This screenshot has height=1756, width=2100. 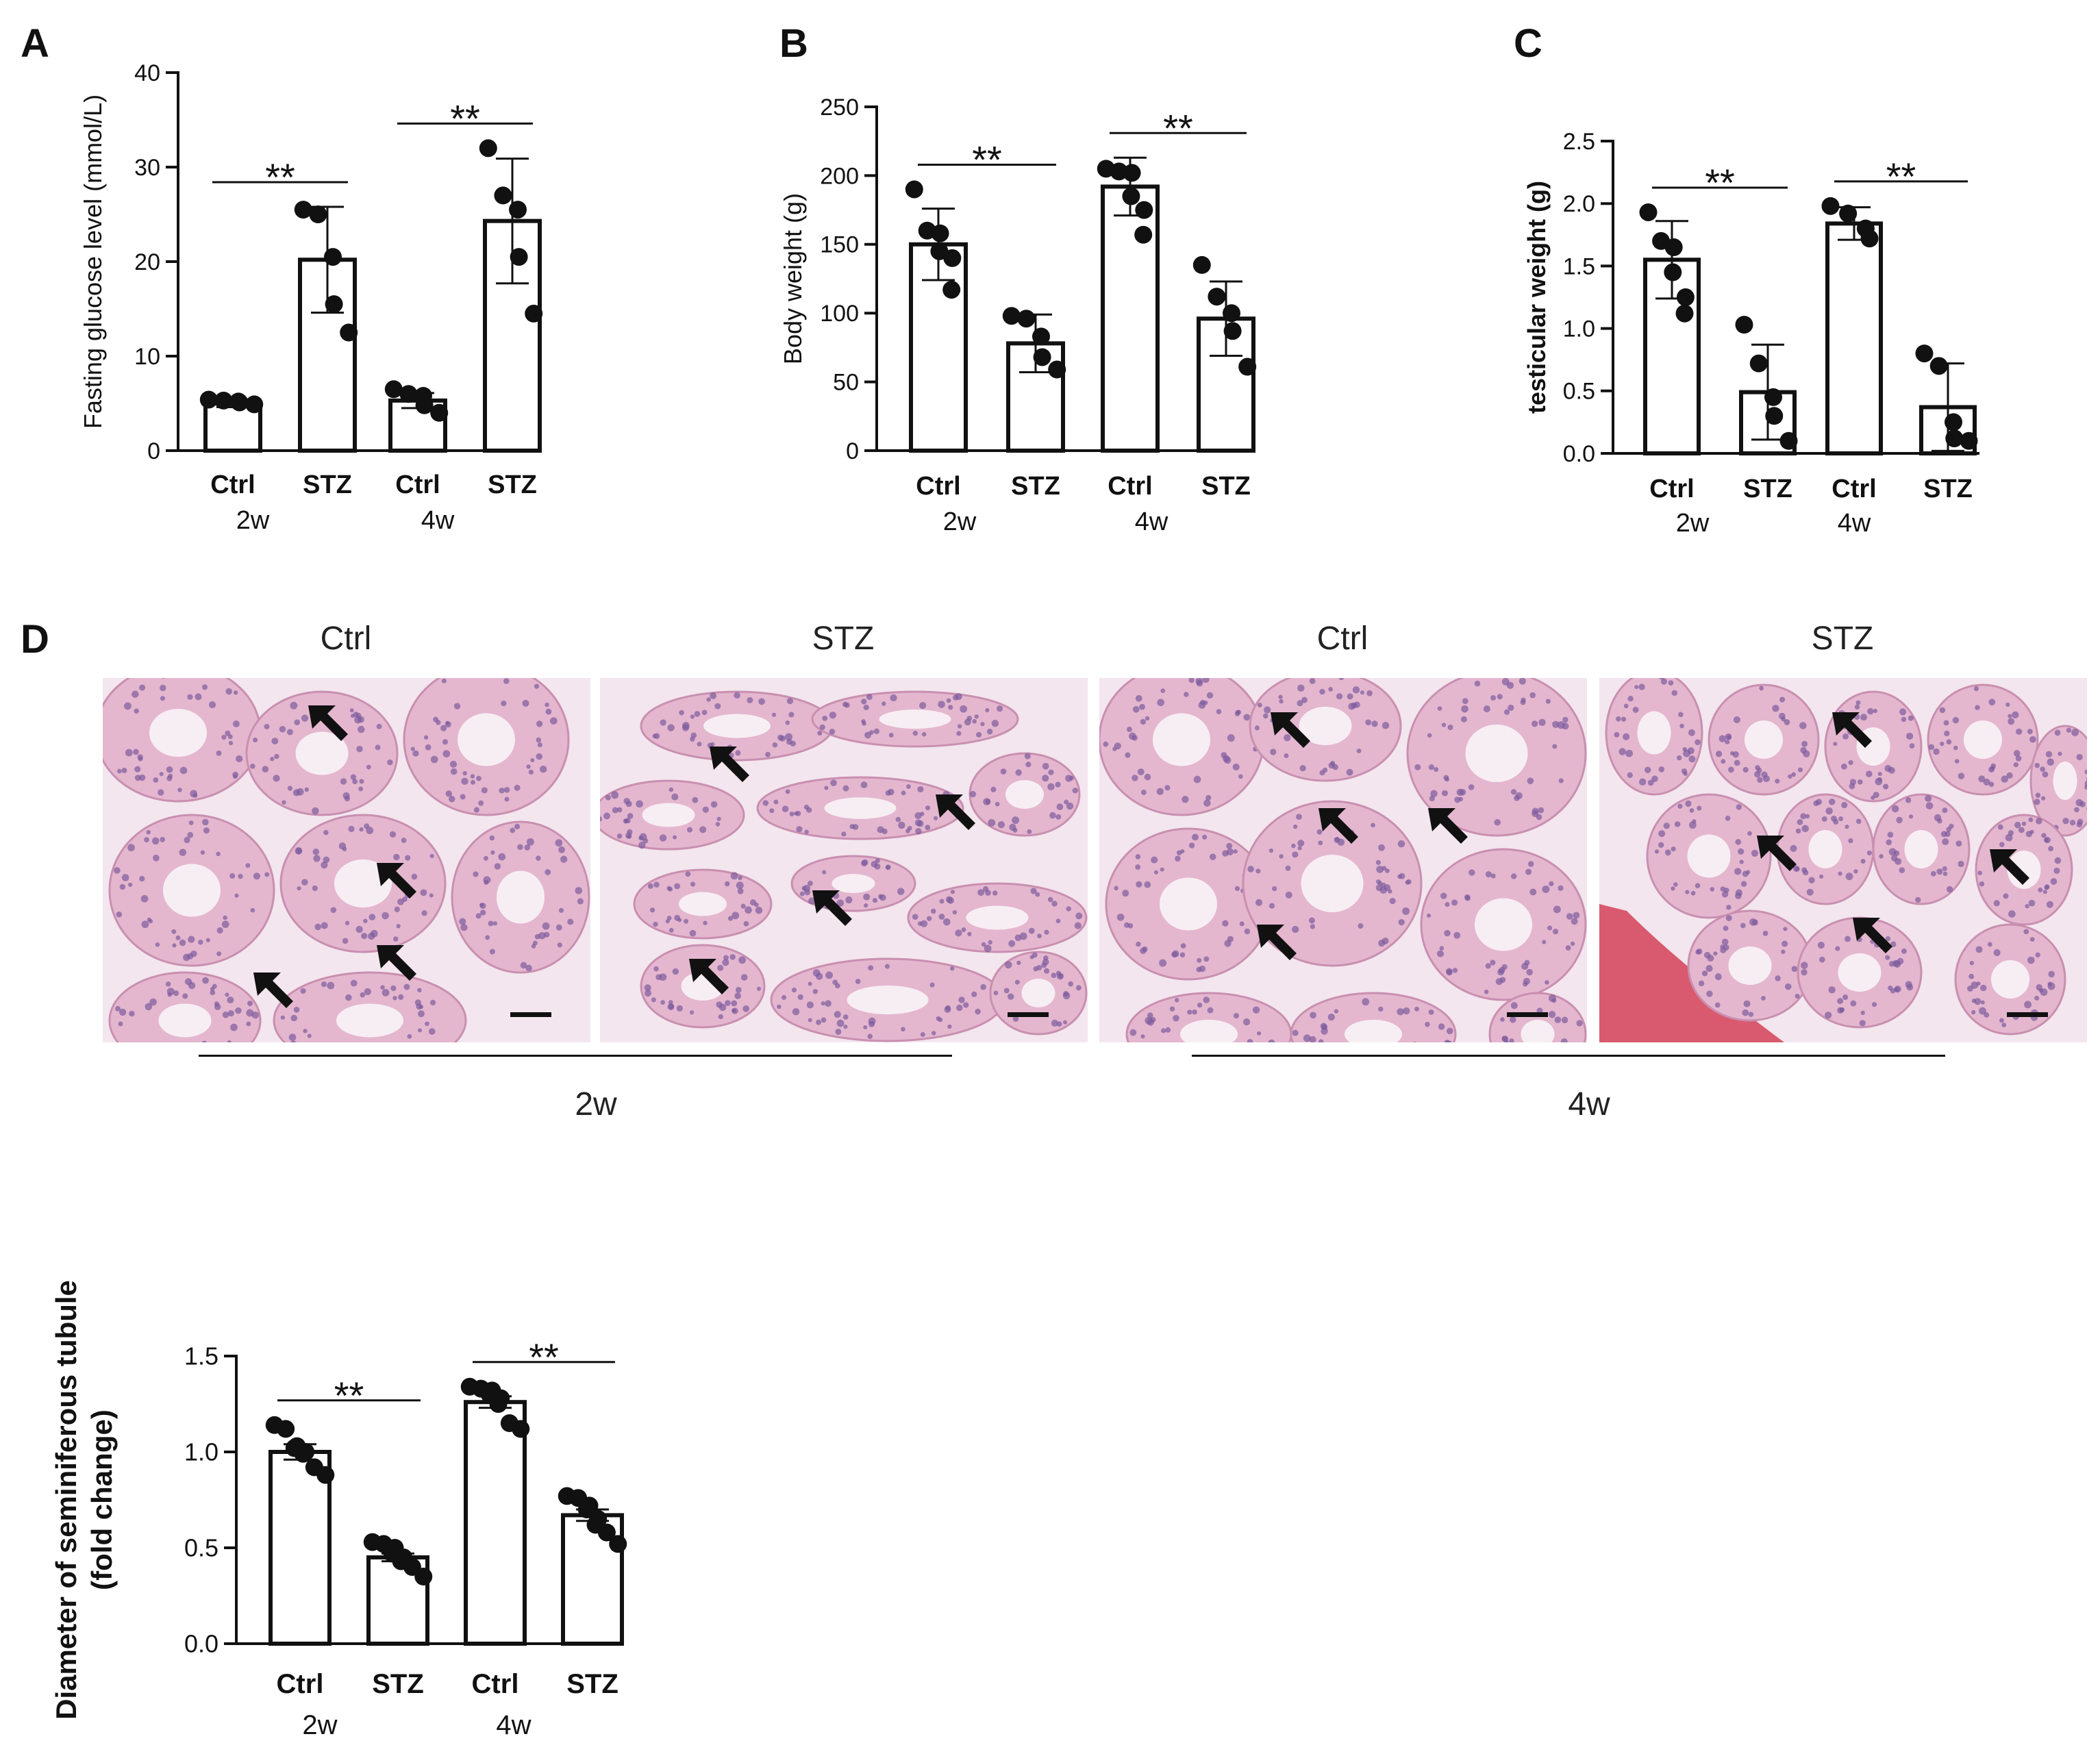 What do you see at coordinates (2009, 867) in the screenshot?
I see `arrow-marker` at bounding box center [2009, 867].